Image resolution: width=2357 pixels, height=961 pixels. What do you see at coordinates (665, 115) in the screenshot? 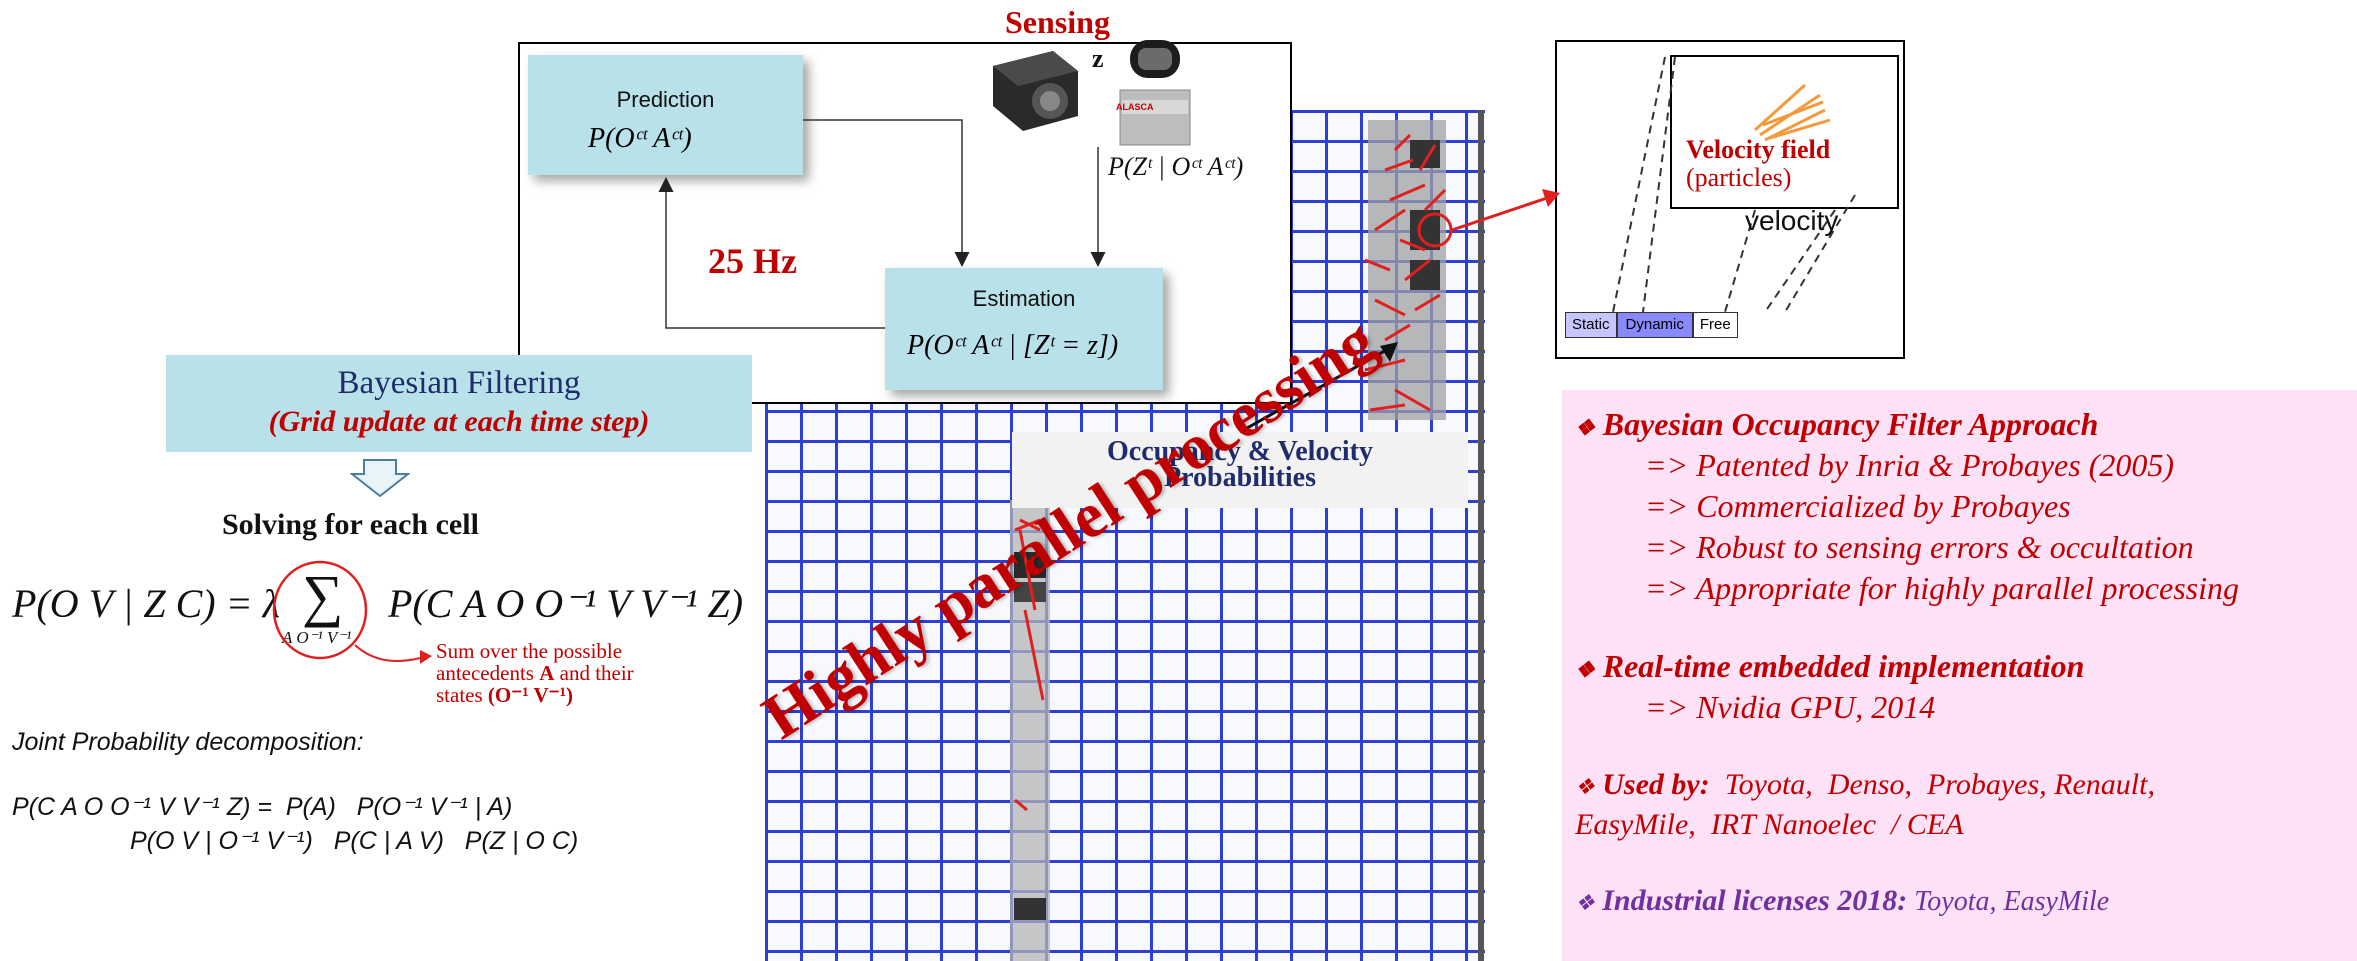
I see `prediction-box: Prediction P(Oᶜᵗ Aᶜᵗ)` at bounding box center [665, 115].